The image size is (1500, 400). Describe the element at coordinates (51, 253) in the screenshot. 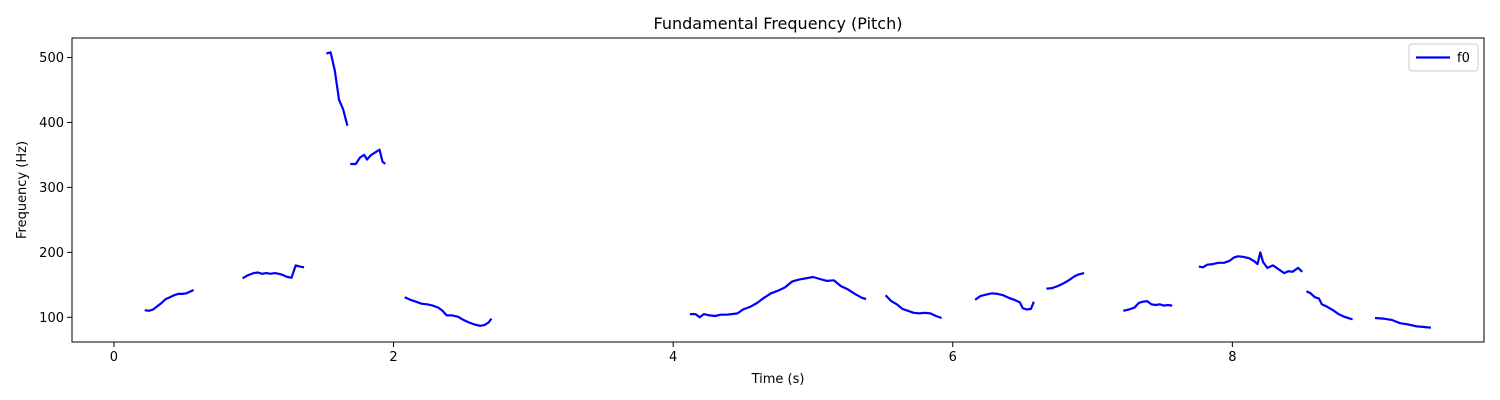

I see `y-tick-label: 200` at that location.